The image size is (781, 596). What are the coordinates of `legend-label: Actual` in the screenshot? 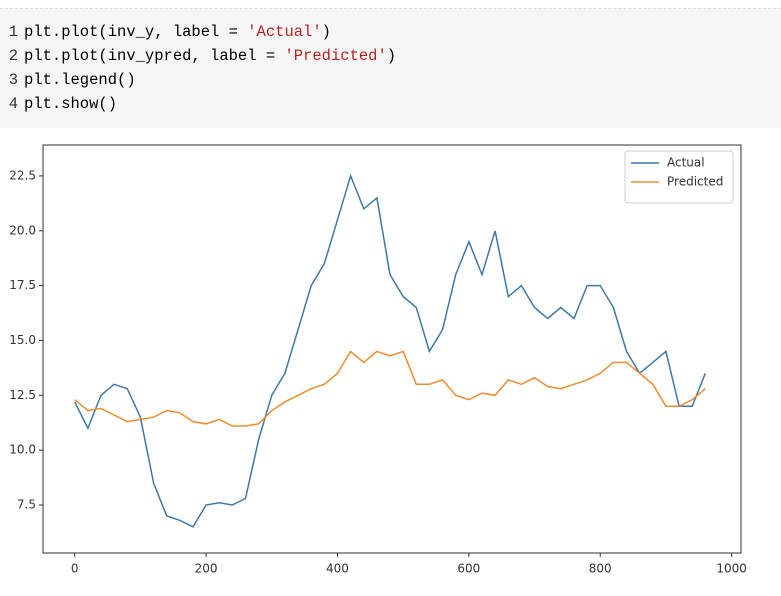 It's located at (686, 163).